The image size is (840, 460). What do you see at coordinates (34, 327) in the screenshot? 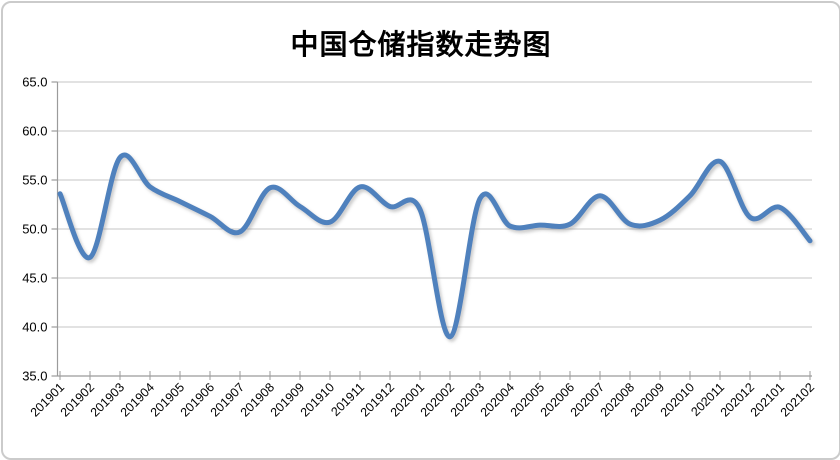
I see `y-tick-label: 40.0` at bounding box center [34, 327].